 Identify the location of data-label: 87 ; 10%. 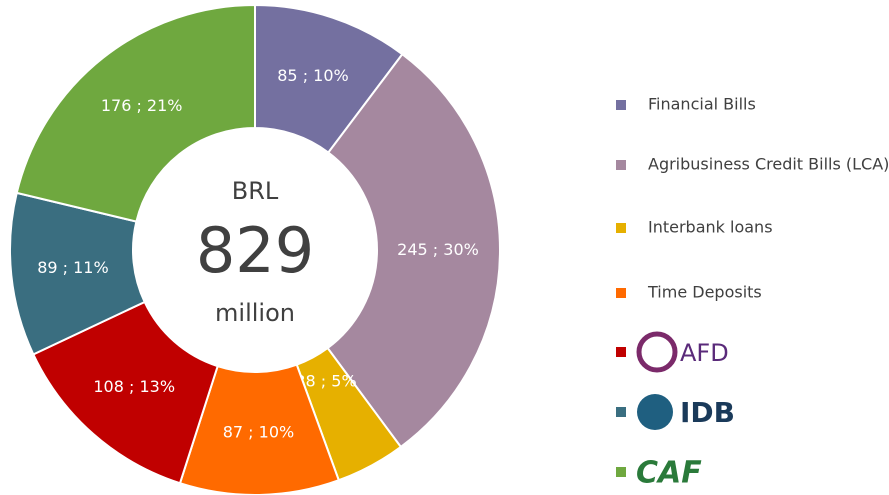
(258, 431).